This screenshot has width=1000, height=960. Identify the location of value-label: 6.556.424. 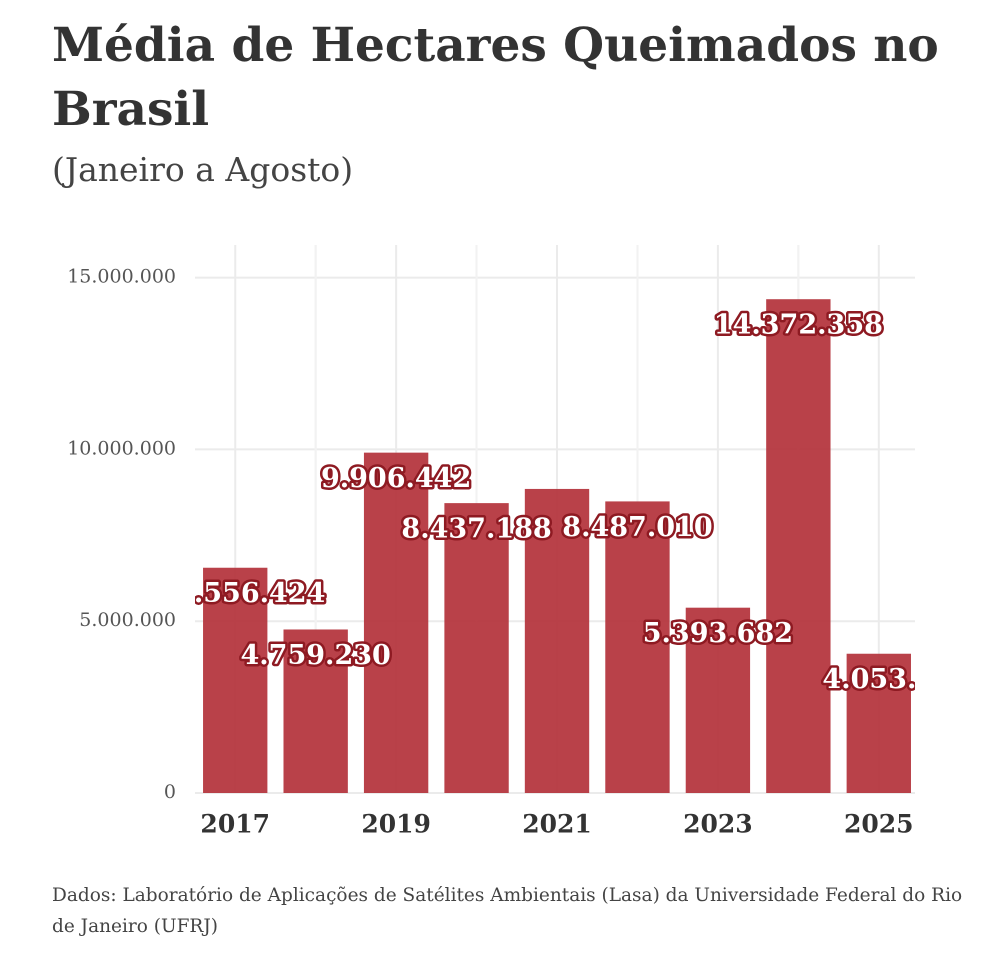
(250, 593).